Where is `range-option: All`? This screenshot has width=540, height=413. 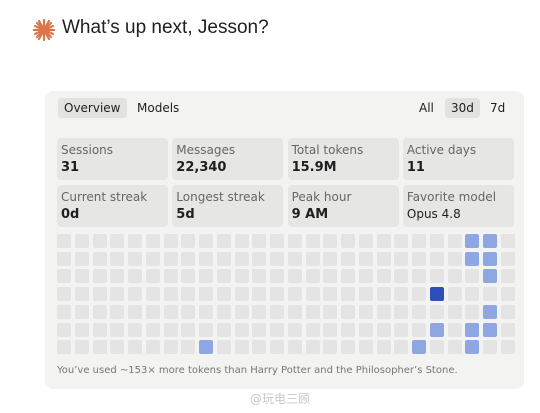 range-option: All is located at coordinates (426, 108).